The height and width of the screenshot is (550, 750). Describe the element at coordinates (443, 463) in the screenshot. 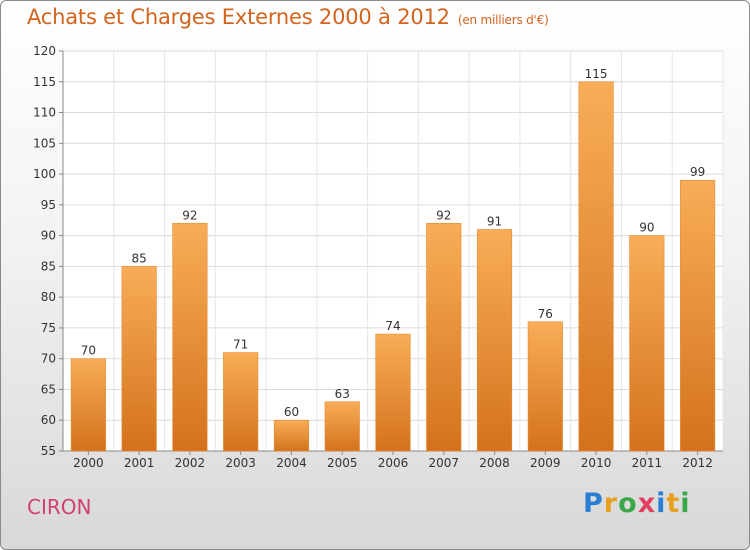

I see `x-tick-label-2007: 2007` at that location.